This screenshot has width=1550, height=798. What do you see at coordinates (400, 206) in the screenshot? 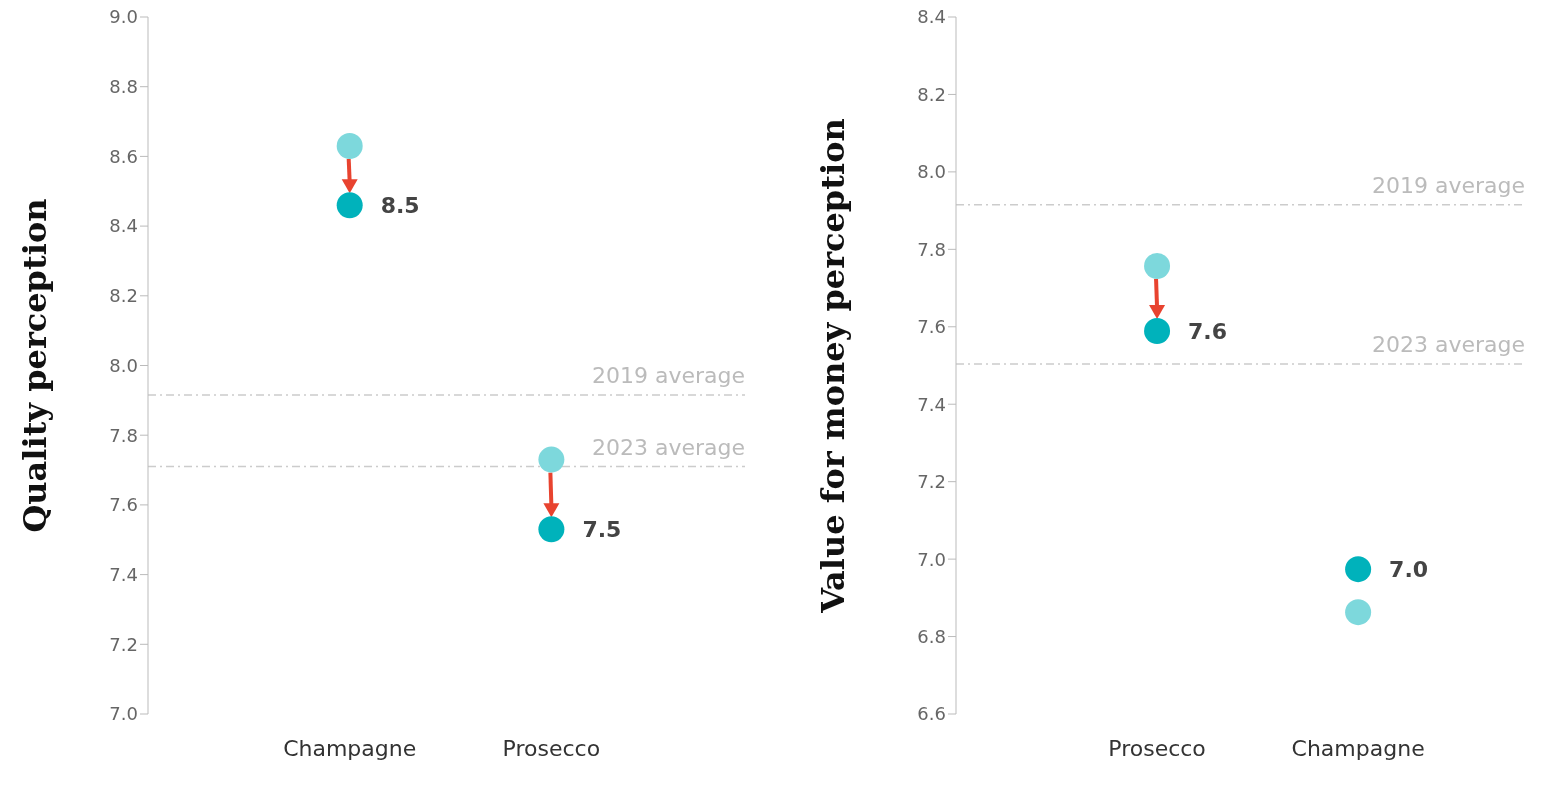
I see `data-label: 8.5` at bounding box center [400, 206].